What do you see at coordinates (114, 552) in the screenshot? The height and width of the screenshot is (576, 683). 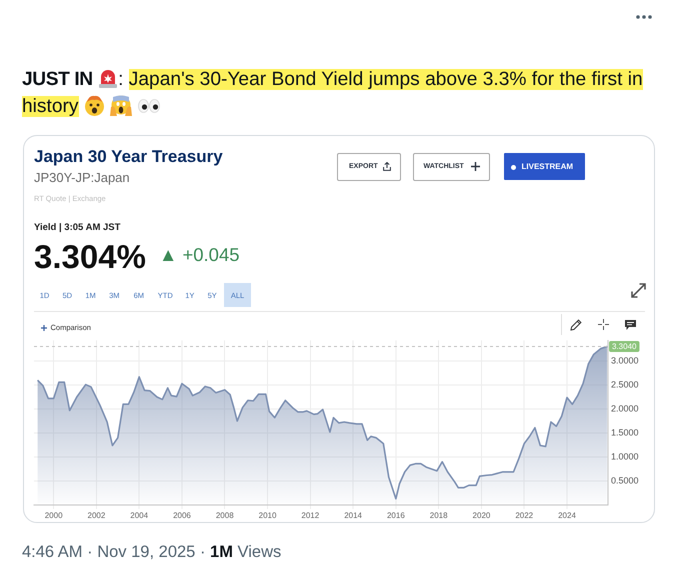 I see `text: 4:46 AM · Nov 19, 2025 ·` at bounding box center [114, 552].